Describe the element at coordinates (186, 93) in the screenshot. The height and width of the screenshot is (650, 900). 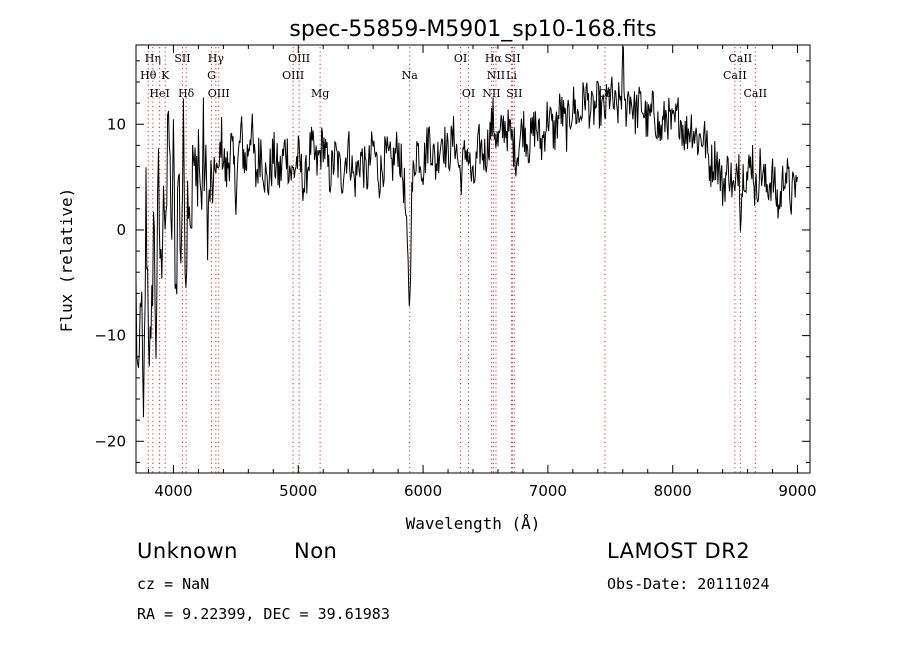
I see `line-label: Hδ` at that location.